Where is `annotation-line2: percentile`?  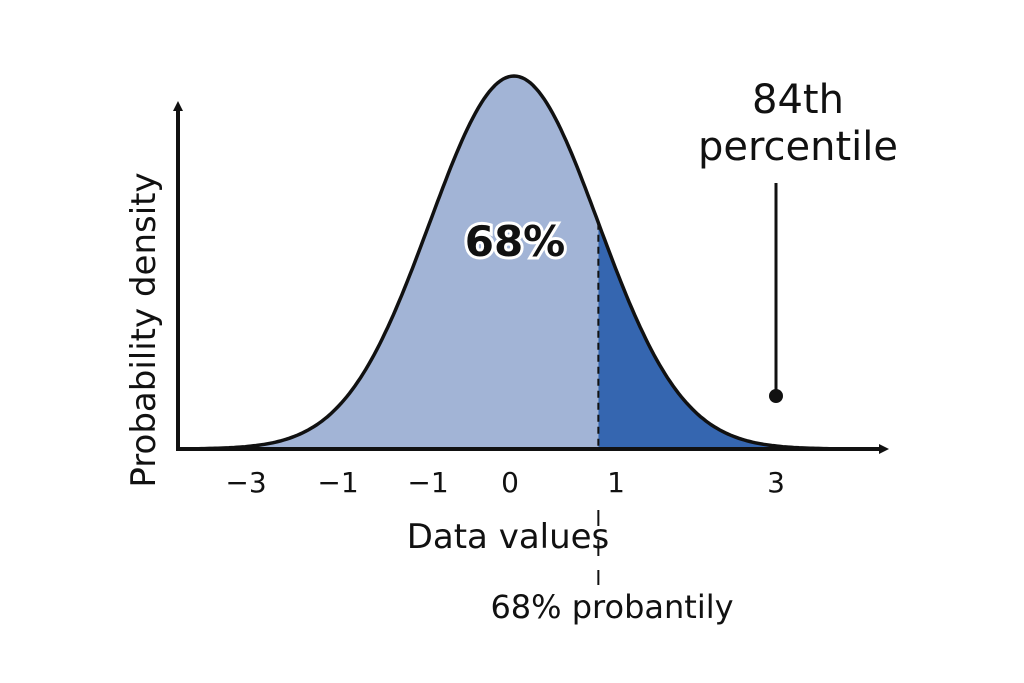 annotation-line2: percentile is located at coordinates (798, 147).